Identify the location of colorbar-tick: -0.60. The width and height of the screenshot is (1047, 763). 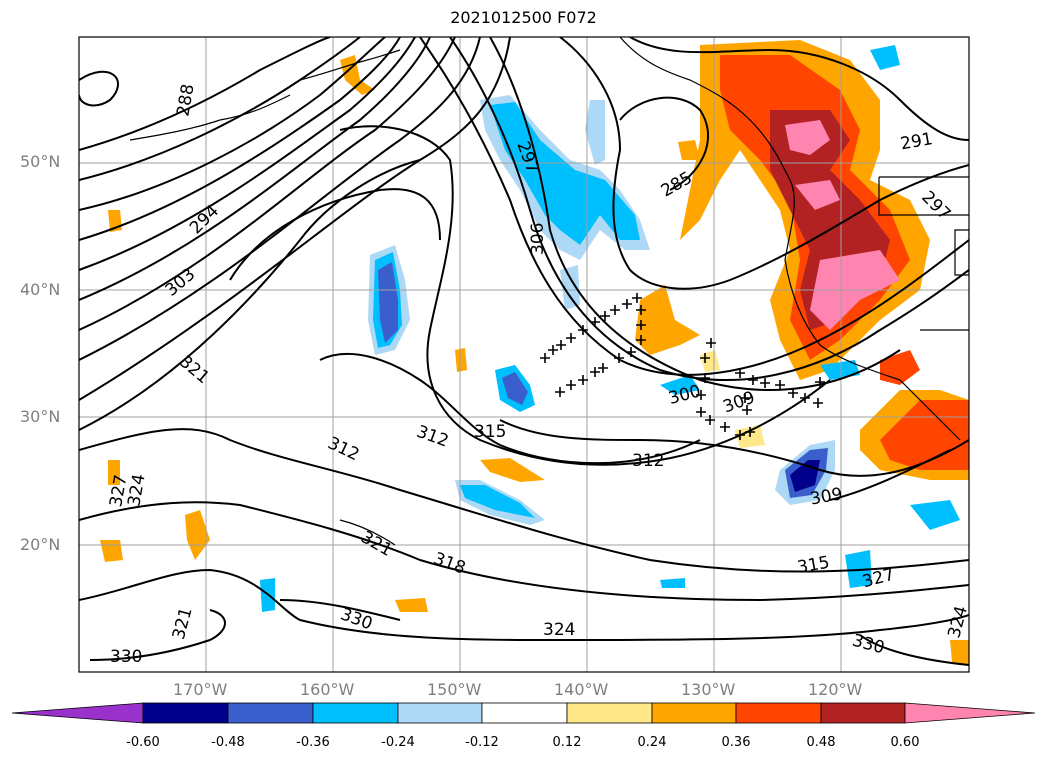
(143, 742).